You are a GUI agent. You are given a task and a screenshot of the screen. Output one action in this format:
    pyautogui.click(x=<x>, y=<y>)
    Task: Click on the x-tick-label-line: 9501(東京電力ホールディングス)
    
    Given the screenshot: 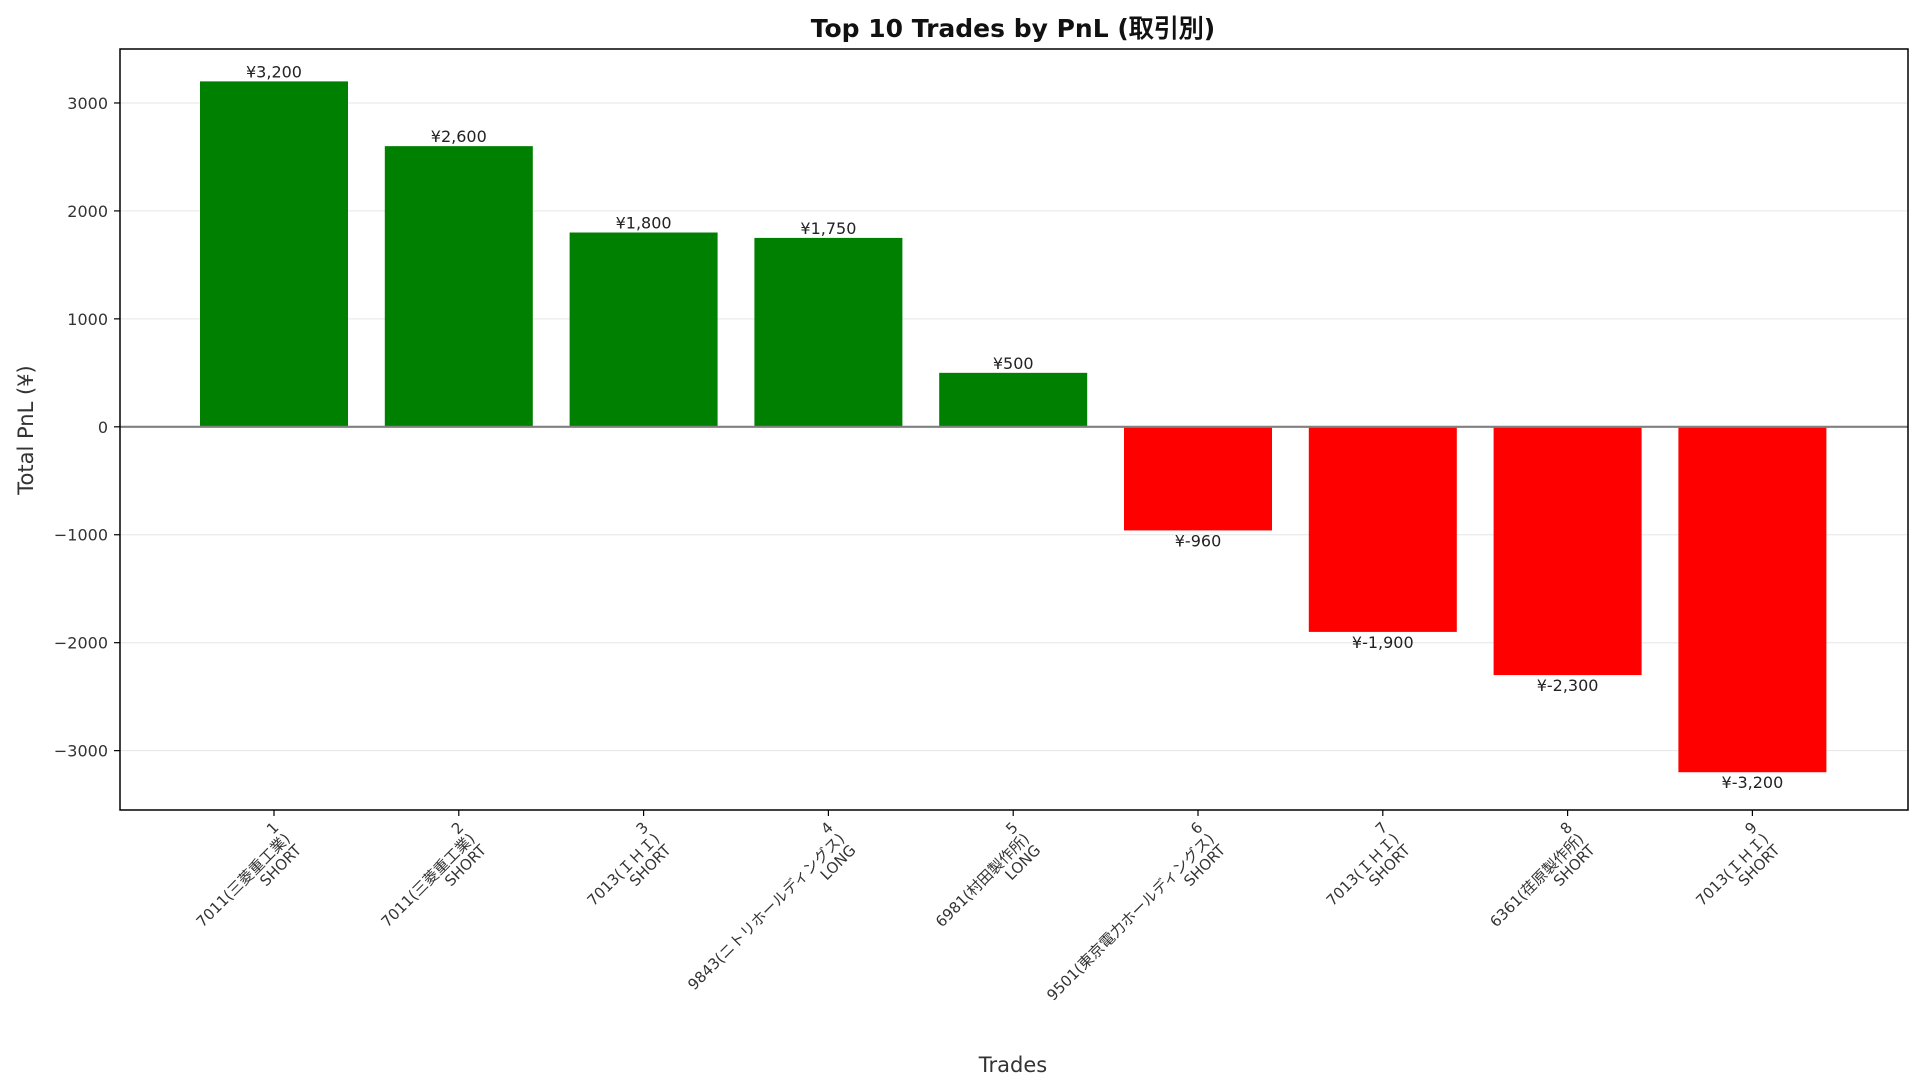 What is the action you would take?
    pyautogui.click(x=1130, y=917)
    